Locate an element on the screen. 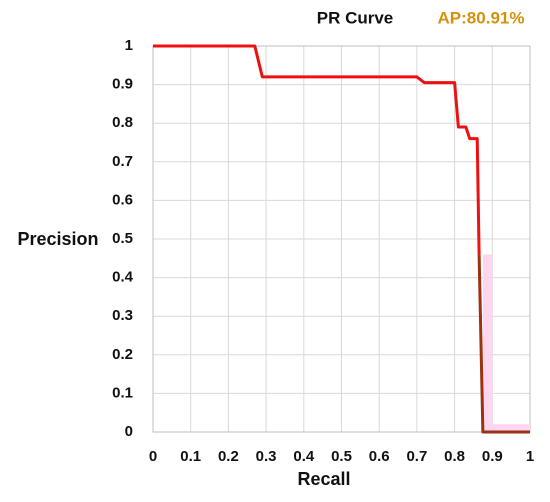 Image resolution: width=550 pixels, height=502 pixels. x-tick-label: 0.3 is located at coordinates (266, 456).